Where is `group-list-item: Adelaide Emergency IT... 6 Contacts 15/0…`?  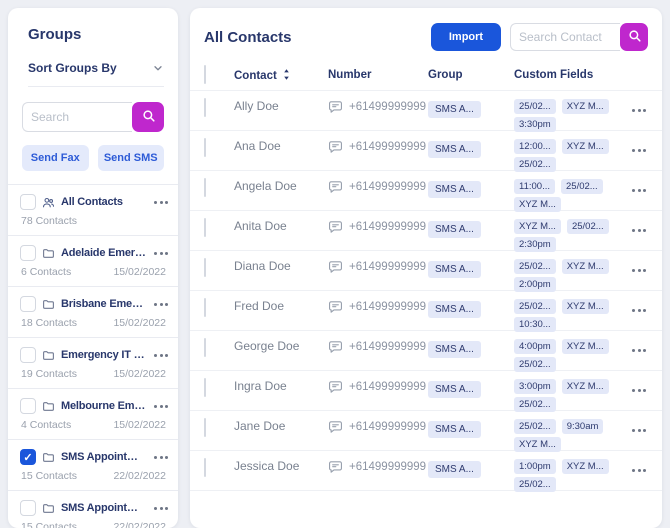
group-list-item: Adelaide Emergency IT... 6 Contacts 15/0… is located at coordinates (93, 260).